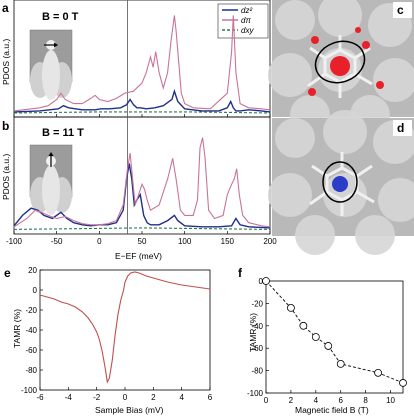 Image resolution: width=414 pixels, height=420 pixels. Describe the element at coordinates (142, 241) in the screenshot. I see `x-tick-label-b-3: 50` at that location.